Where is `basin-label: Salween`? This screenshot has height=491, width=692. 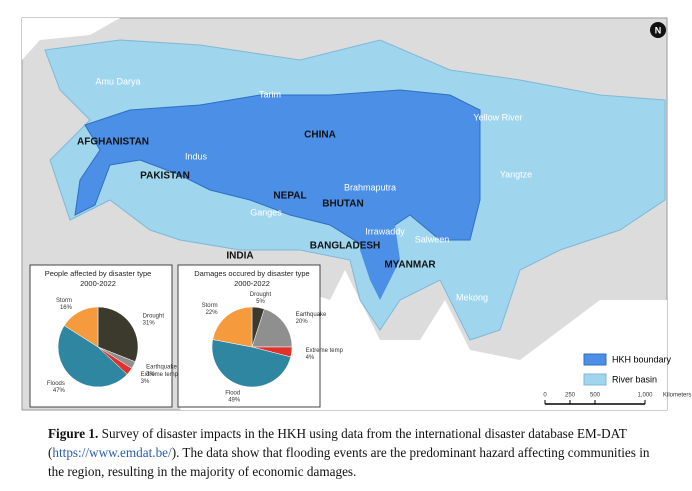
basin-label: Salween is located at coordinates (432, 239).